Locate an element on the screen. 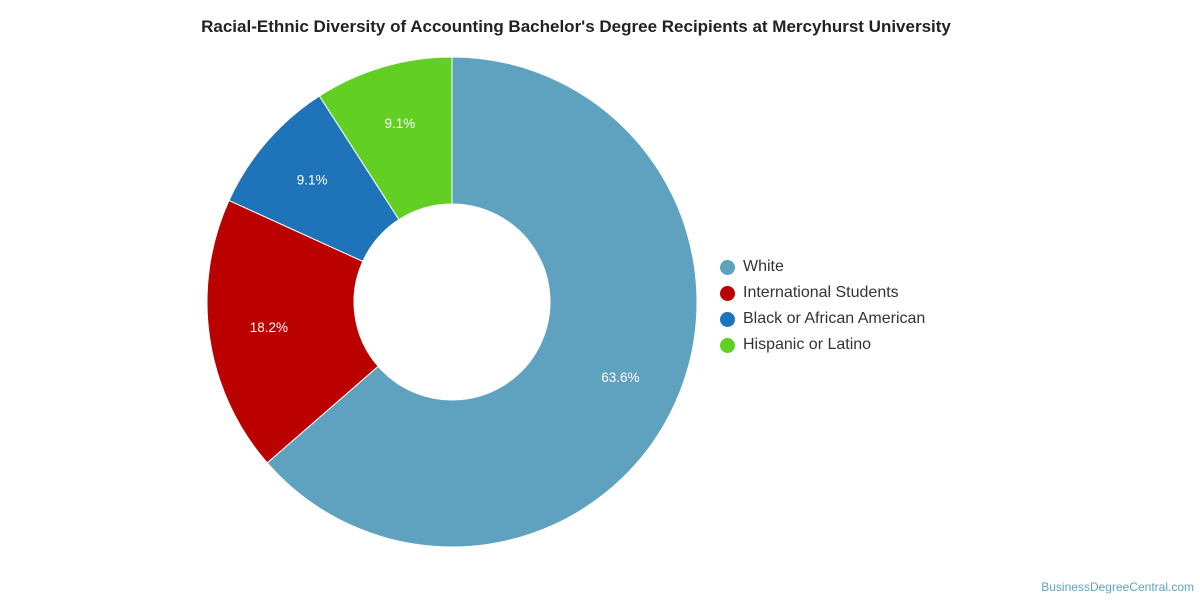 The image size is (1200, 600). legend-item-hispanic-or-latino: Hispanic or Latino is located at coordinates (822, 345).